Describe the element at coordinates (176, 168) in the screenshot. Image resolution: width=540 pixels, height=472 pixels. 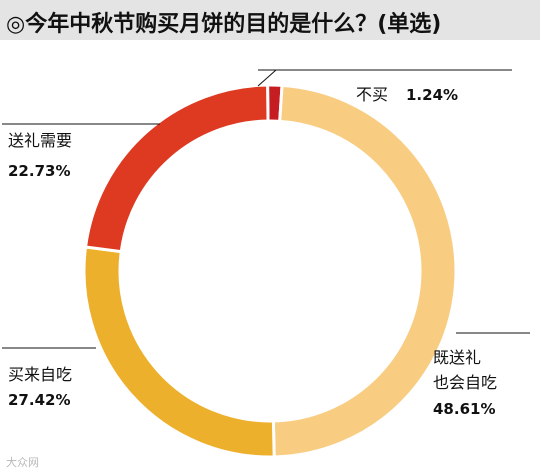
I see `slice-gift` at that location.